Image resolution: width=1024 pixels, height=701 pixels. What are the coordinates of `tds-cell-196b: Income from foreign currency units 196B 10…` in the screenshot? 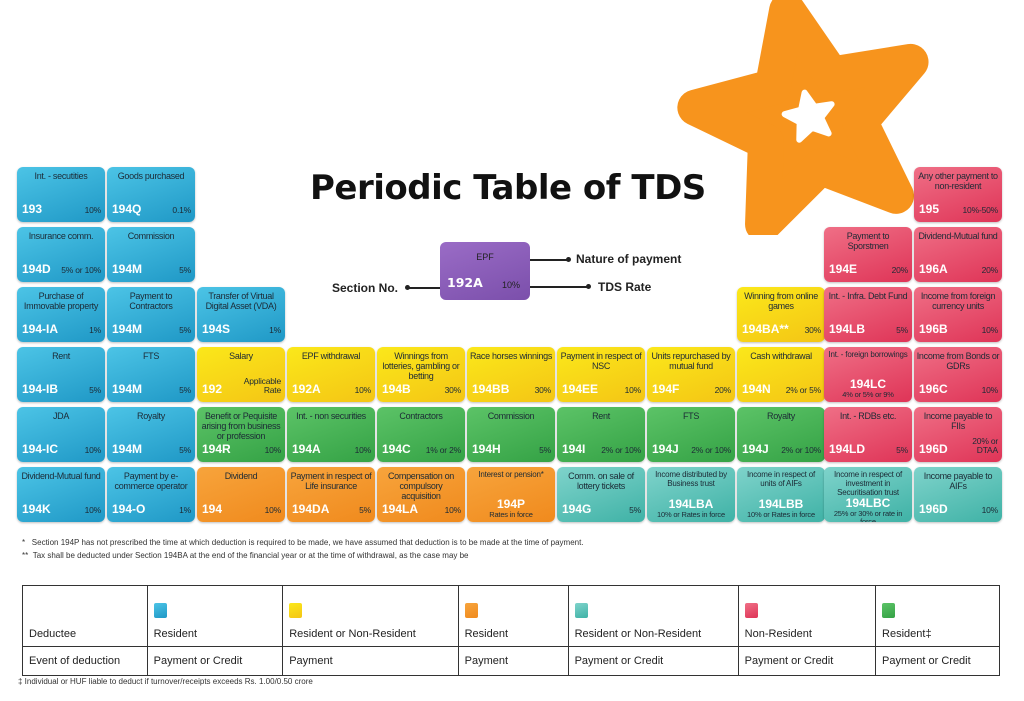 It's located at (958, 314).